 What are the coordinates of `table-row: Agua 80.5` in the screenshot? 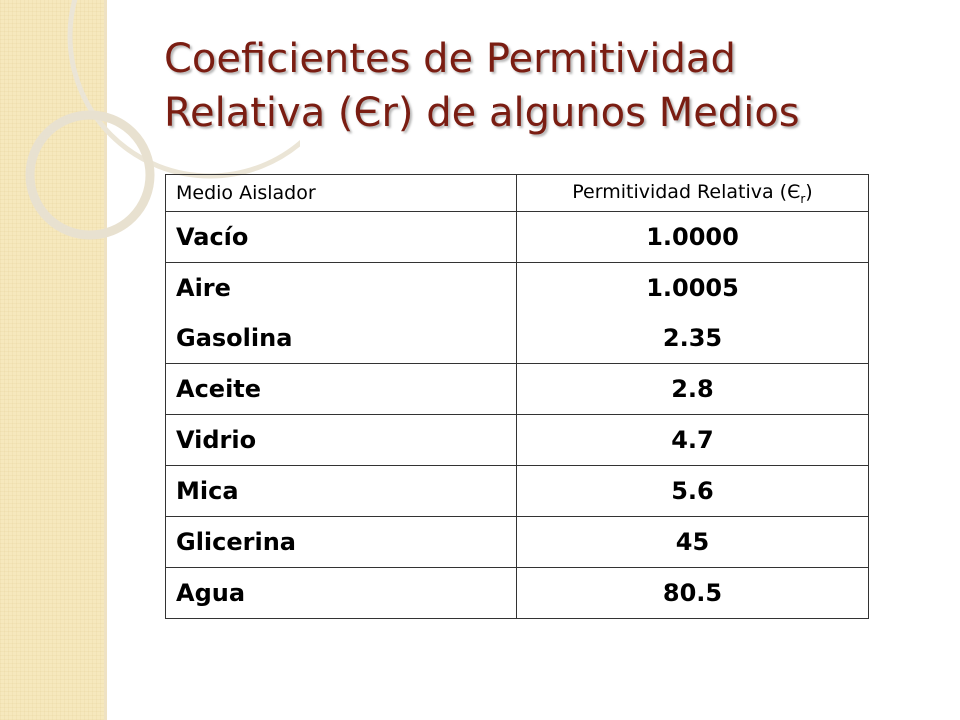 It's located at (517, 593).